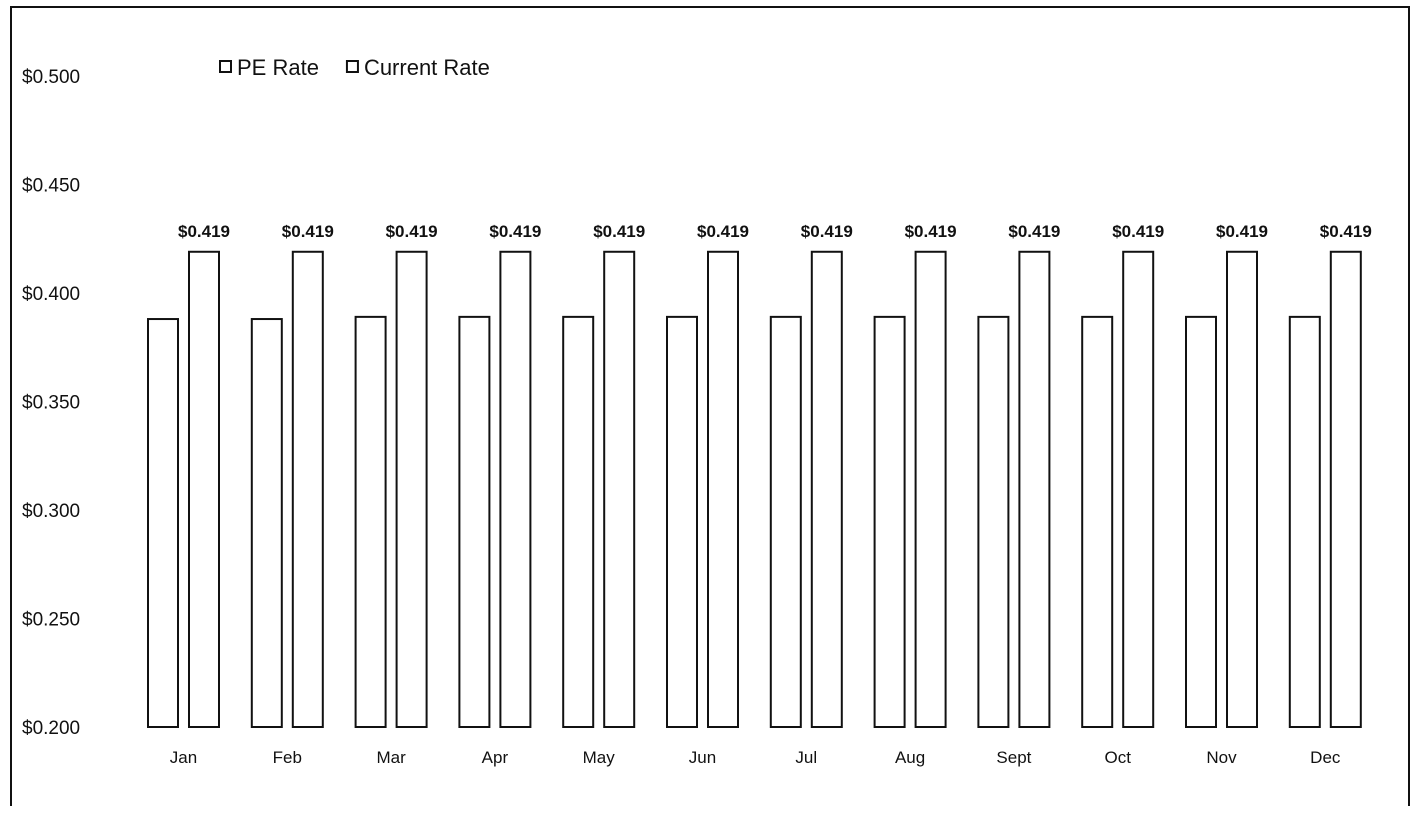 The image size is (1413, 813). What do you see at coordinates (51, 186) in the screenshot?
I see `y-tick-label: $0.450` at bounding box center [51, 186].